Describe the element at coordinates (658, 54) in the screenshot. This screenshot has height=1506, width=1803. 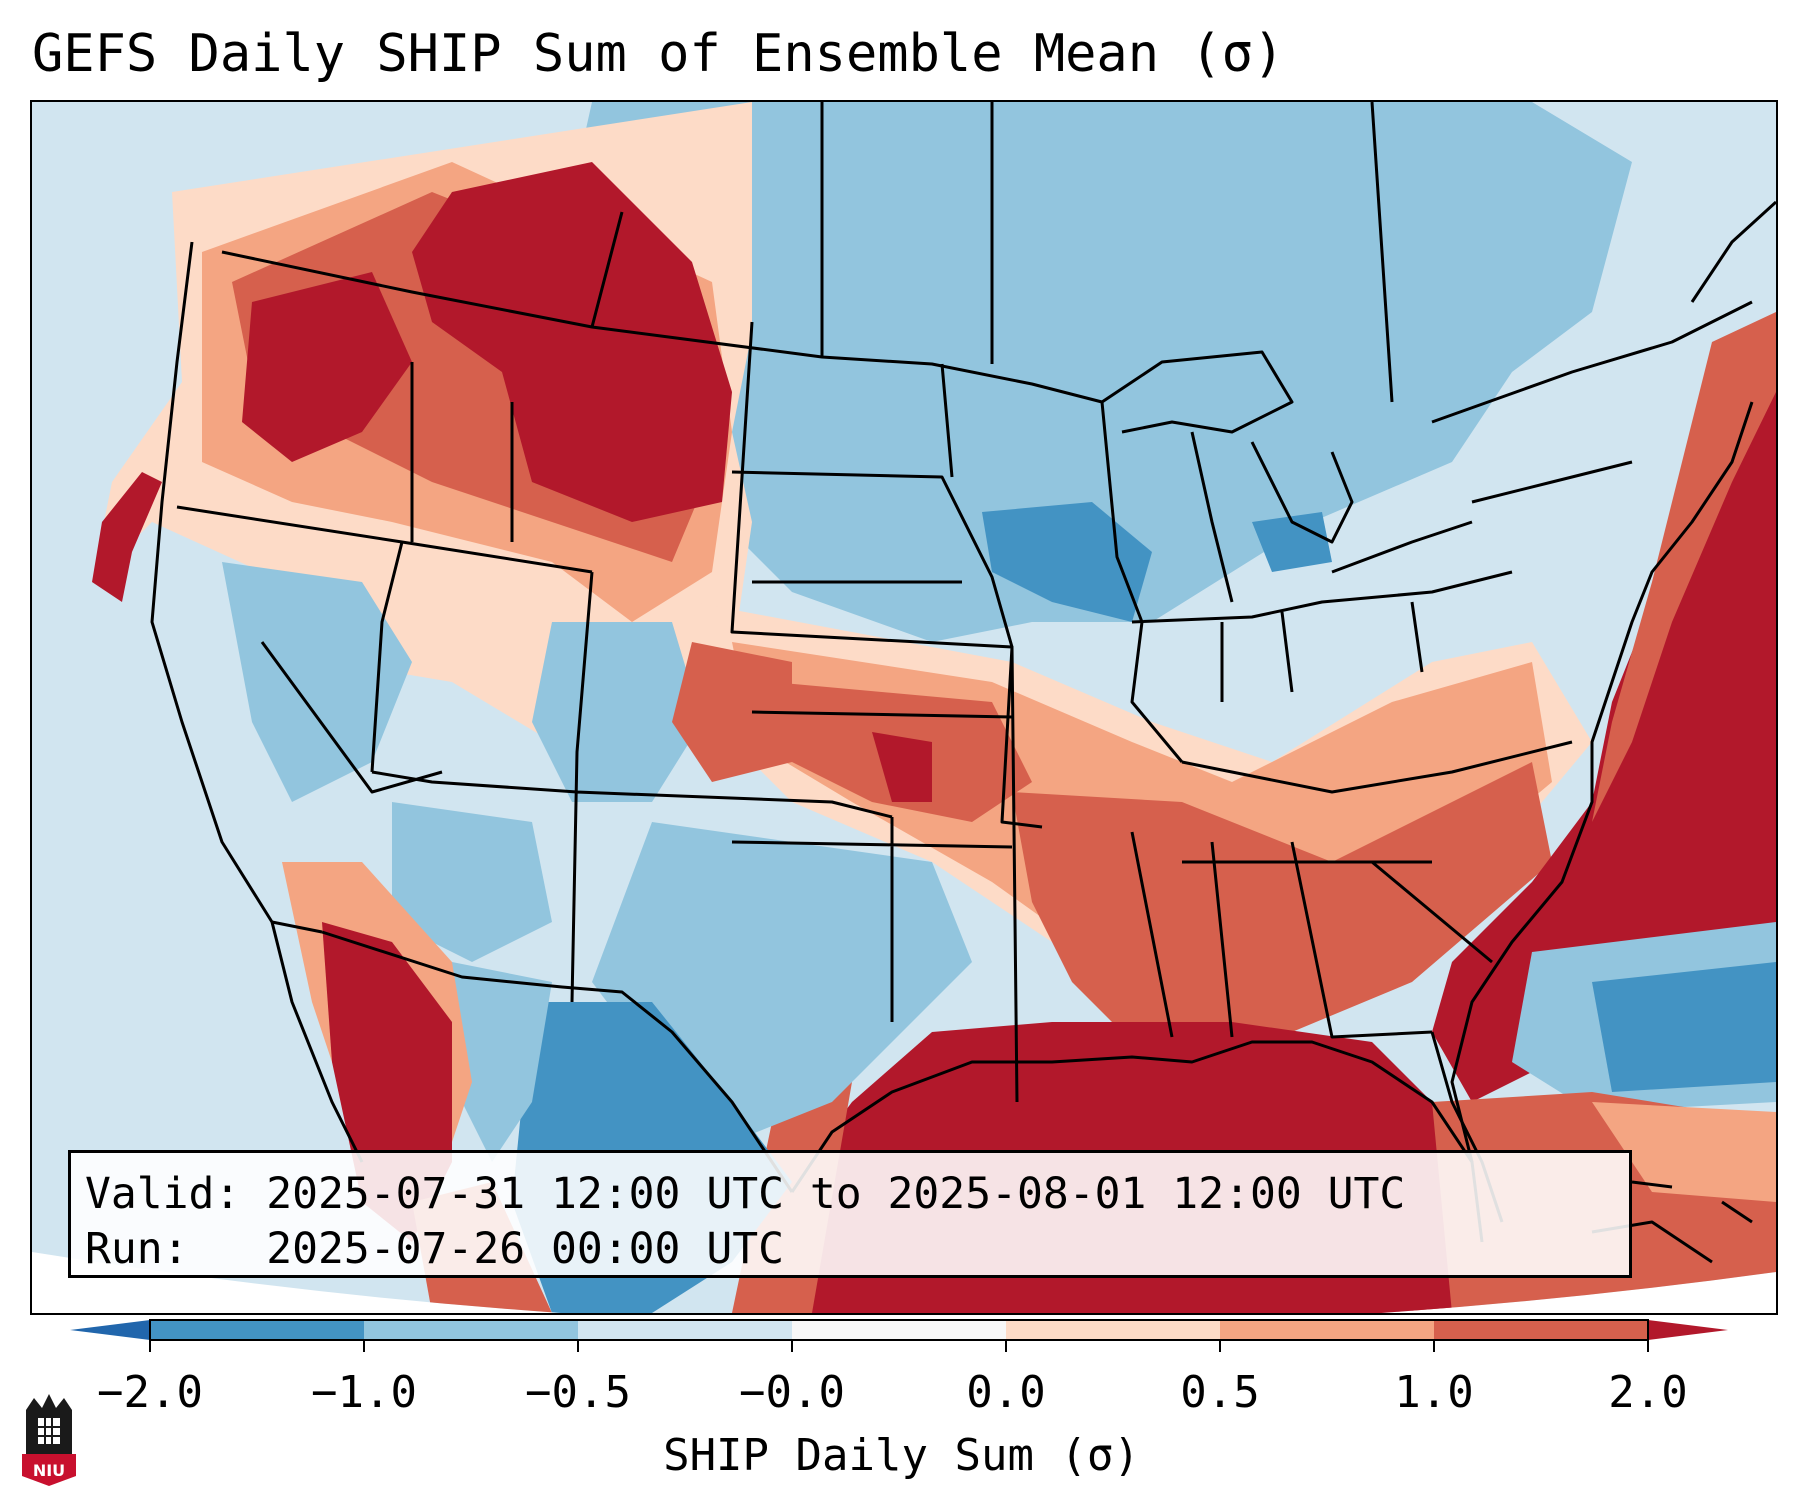
I see `map-title: GEFS Daily SHIP Sum of Ensemble Mean (σ)` at that location.